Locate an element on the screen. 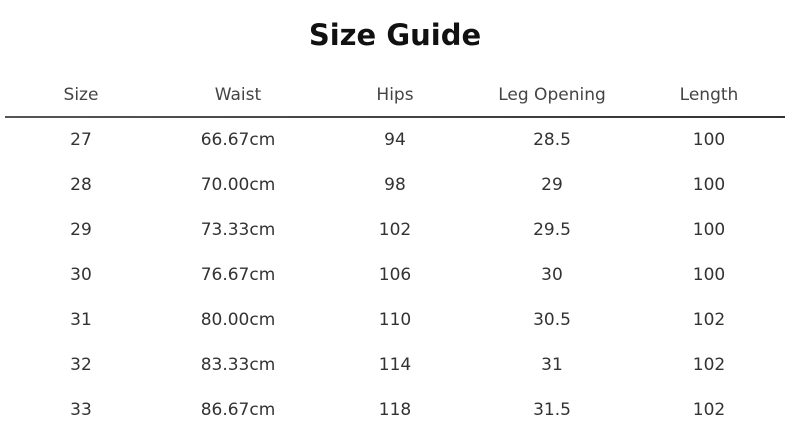 The width and height of the screenshot is (790, 445). table-cell: 70.00cm is located at coordinates (238, 185).